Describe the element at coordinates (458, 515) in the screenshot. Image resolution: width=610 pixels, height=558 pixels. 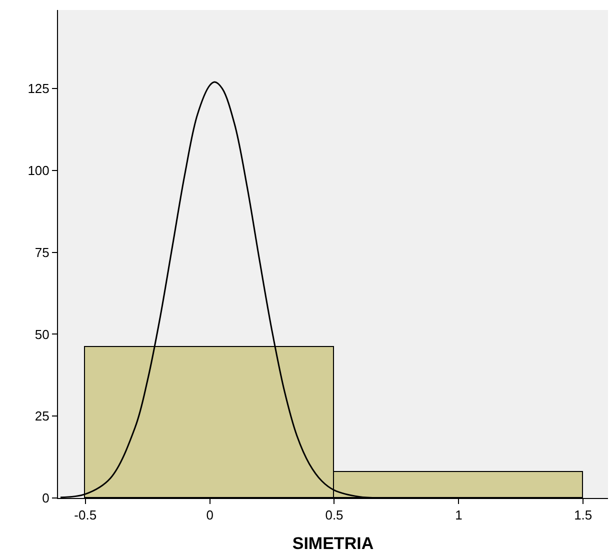
I see `x-tick-label: 1` at that location.